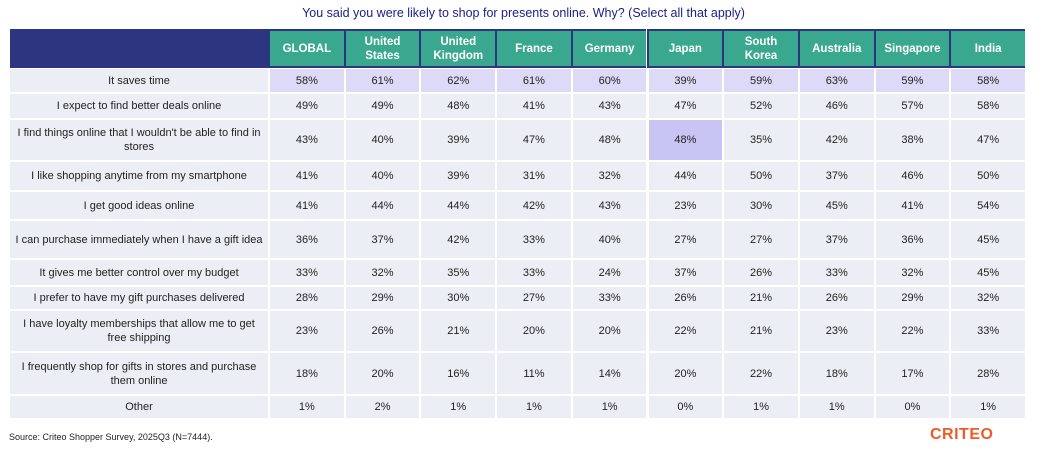 This screenshot has width=1047, height=453. What do you see at coordinates (609, 373) in the screenshot?
I see `value-cell: 14%` at bounding box center [609, 373].